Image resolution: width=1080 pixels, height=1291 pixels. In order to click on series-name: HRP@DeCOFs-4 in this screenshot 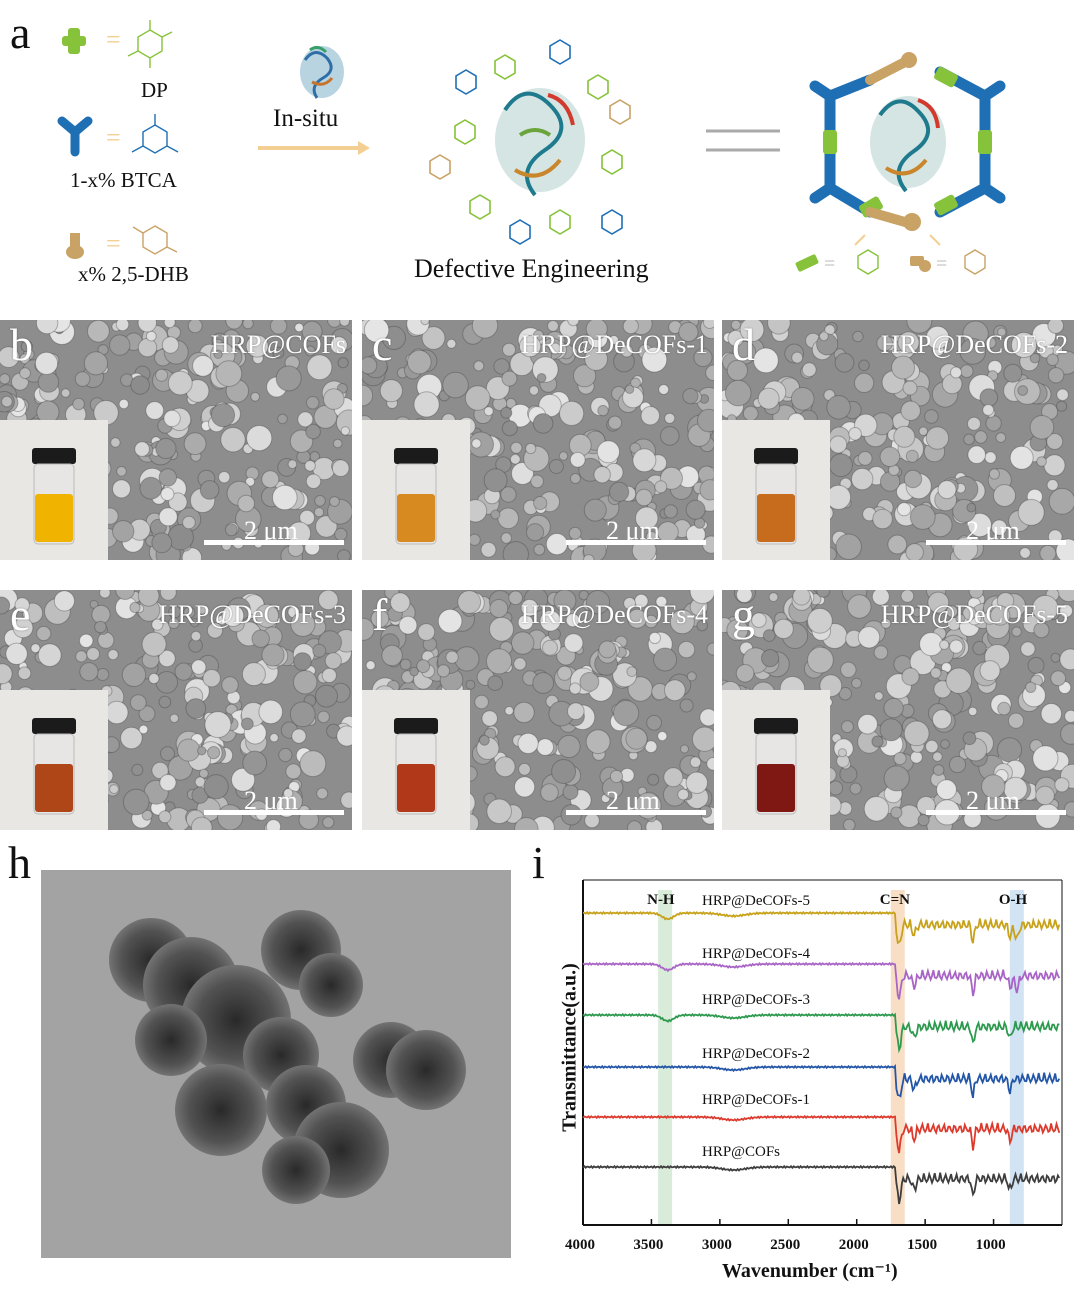, I will do `click(756, 954)`.